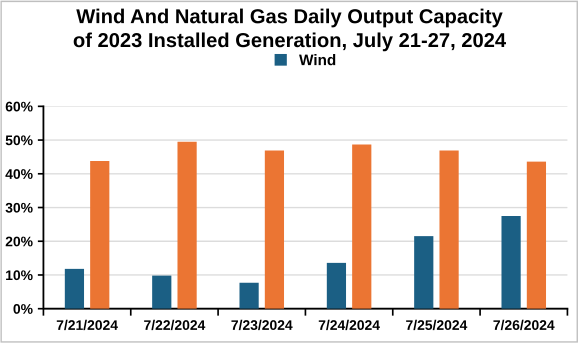 Image resolution: width=579 pixels, height=343 pixels. What do you see at coordinates (290, 30) in the screenshot?
I see `chart-title: Wind And Natural Gas Daily Output Capacity of 2023 Installed Generation, July 21-27, 2024` at bounding box center [290, 30].